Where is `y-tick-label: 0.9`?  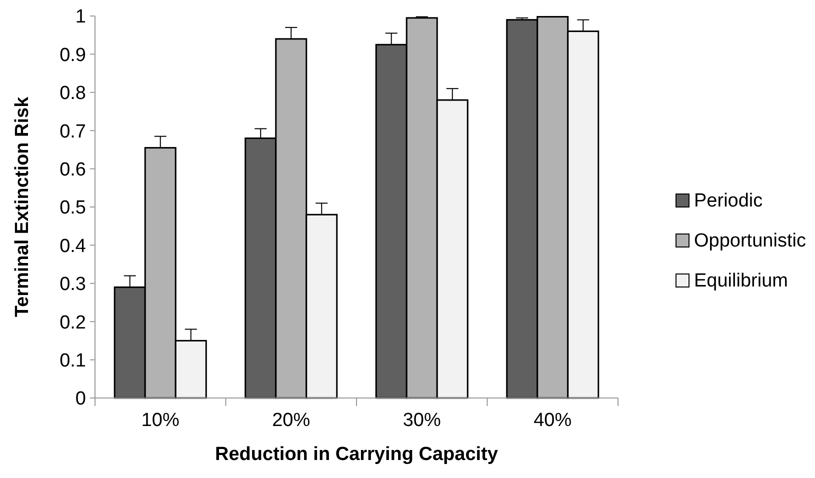
y-tick-label: 0.9 is located at coordinates (73, 55).